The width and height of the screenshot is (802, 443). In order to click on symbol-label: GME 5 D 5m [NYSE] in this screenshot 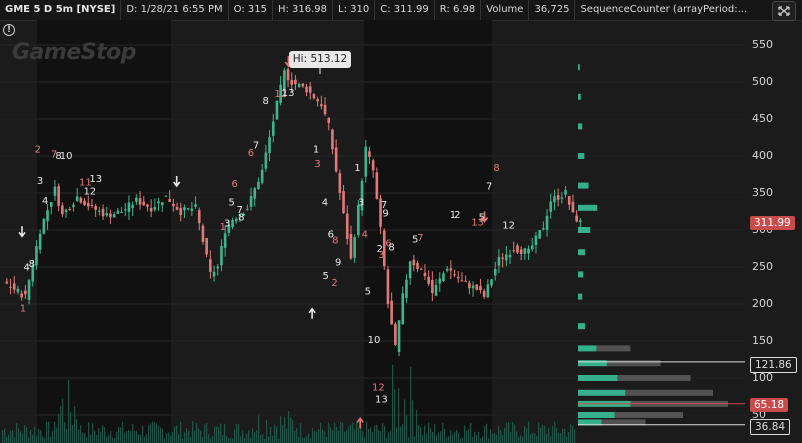, I will do `click(61, 10)`.